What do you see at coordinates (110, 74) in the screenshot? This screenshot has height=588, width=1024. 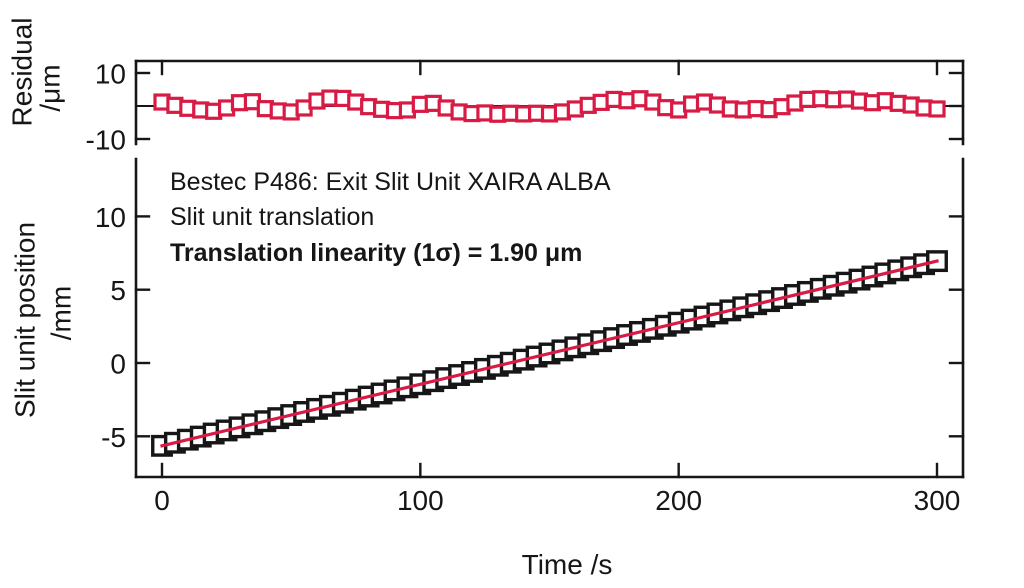 I see `residual-ytick-label: 10` at bounding box center [110, 74].